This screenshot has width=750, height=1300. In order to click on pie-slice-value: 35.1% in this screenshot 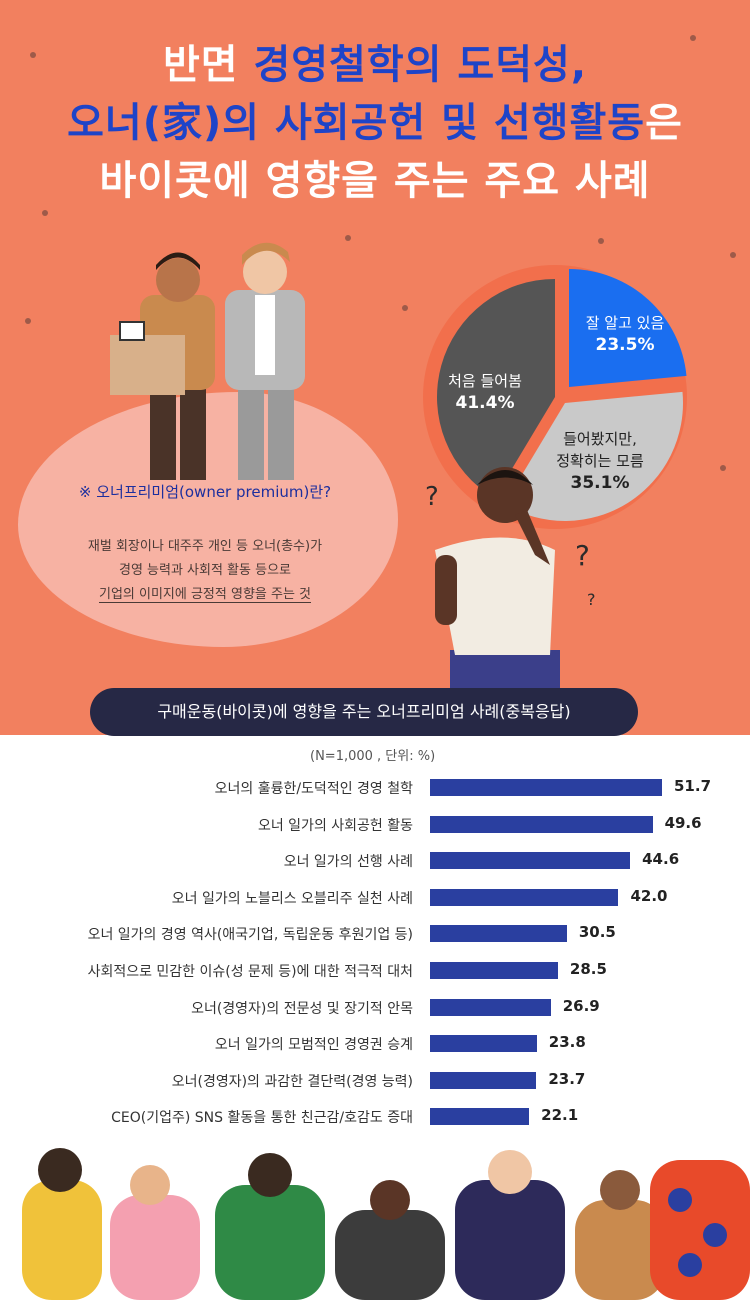, I will do `click(600, 483)`.